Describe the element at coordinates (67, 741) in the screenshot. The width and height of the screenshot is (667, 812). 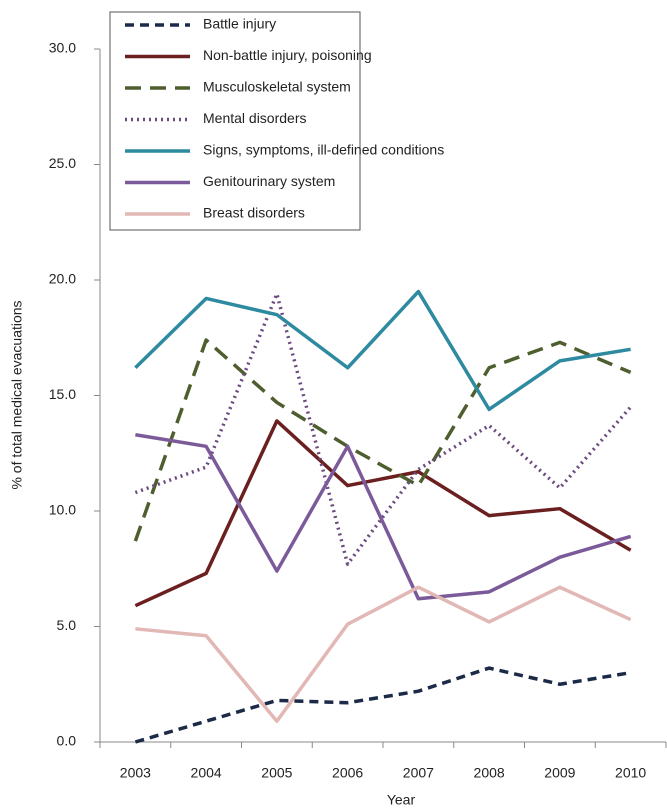
I see `y-tick-label: 0.0` at that location.